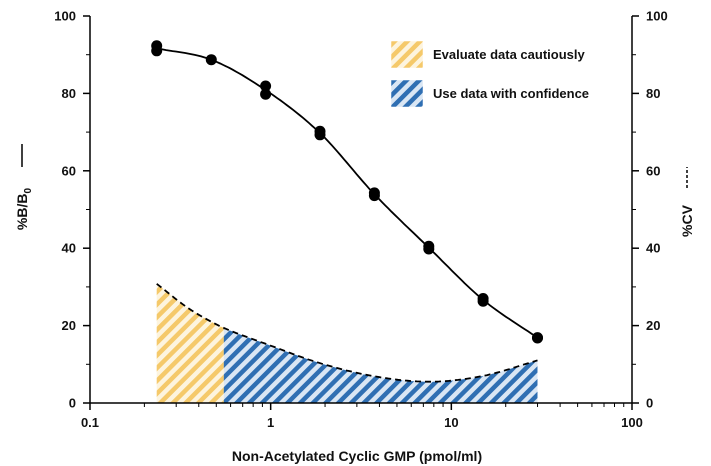 The width and height of the screenshot is (711, 466). What do you see at coordinates (190, 343) in the screenshot?
I see `shaded-region-cautious` at bounding box center [190, 343].